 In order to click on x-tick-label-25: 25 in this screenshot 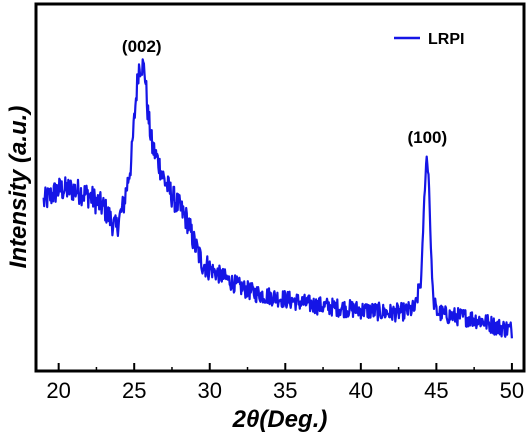, I will do `click(134, 390)`.